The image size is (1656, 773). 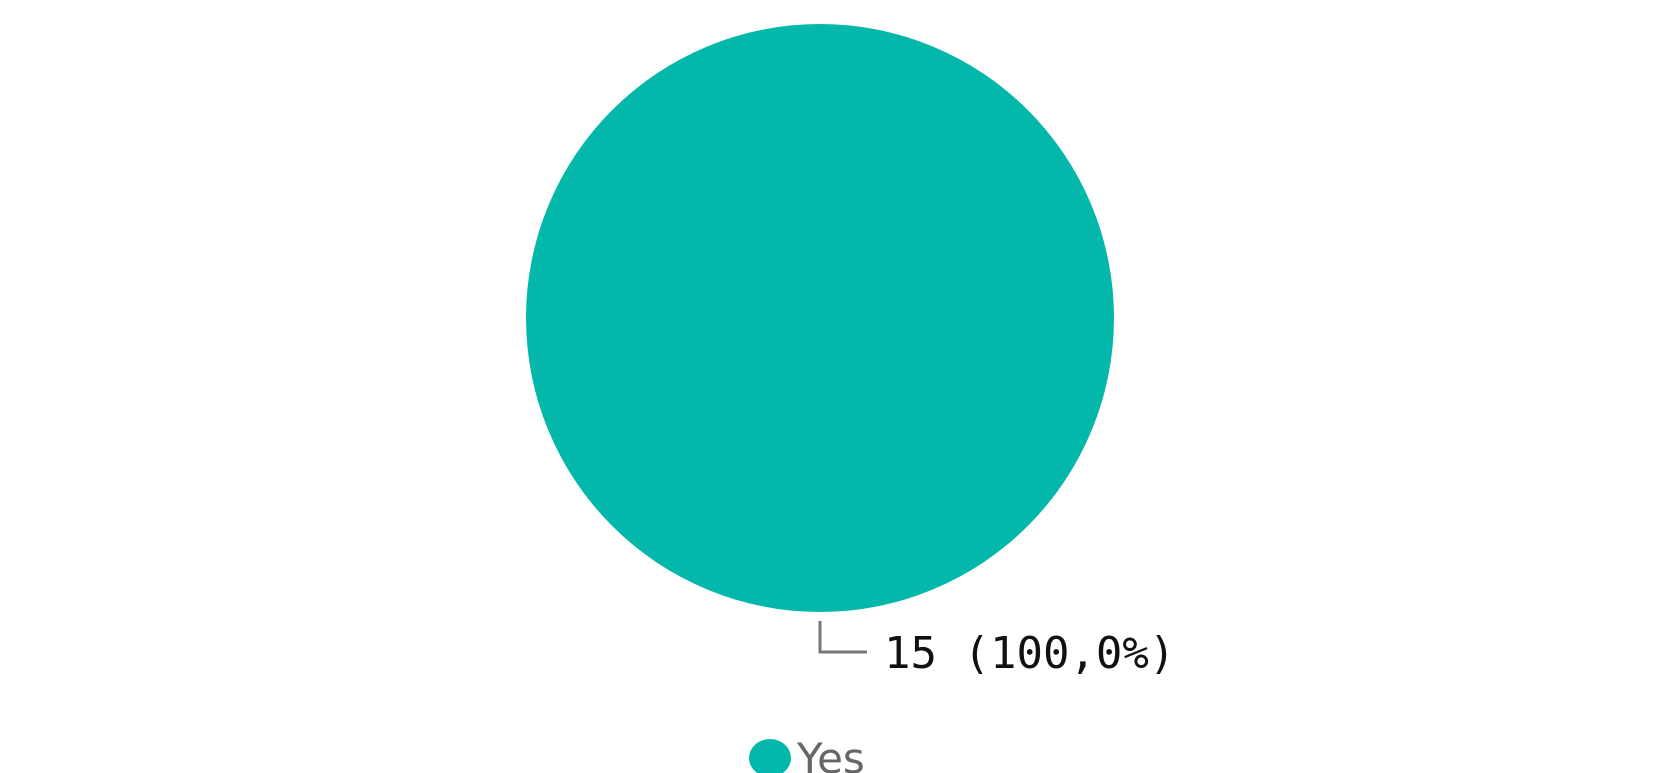 What do you see at coordinates (770, 756) in the screenshot?
I see `legend-marker` at bounding box center [770, 756].